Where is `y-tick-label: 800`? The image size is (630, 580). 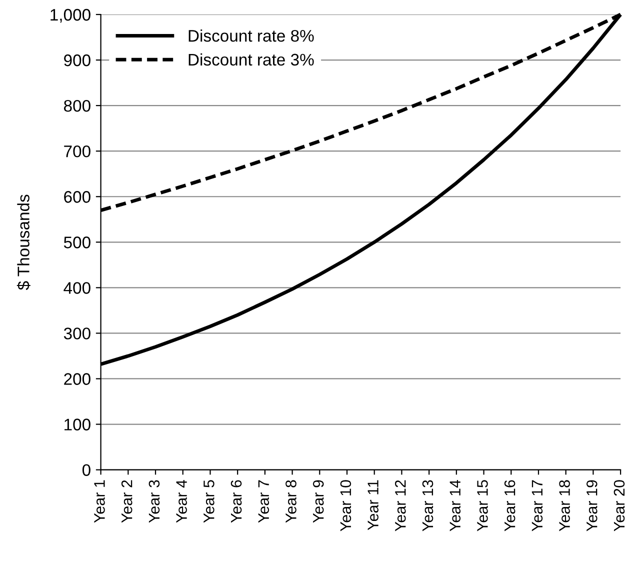 y-tick-label: 800 is located at coordinates (77, 106).